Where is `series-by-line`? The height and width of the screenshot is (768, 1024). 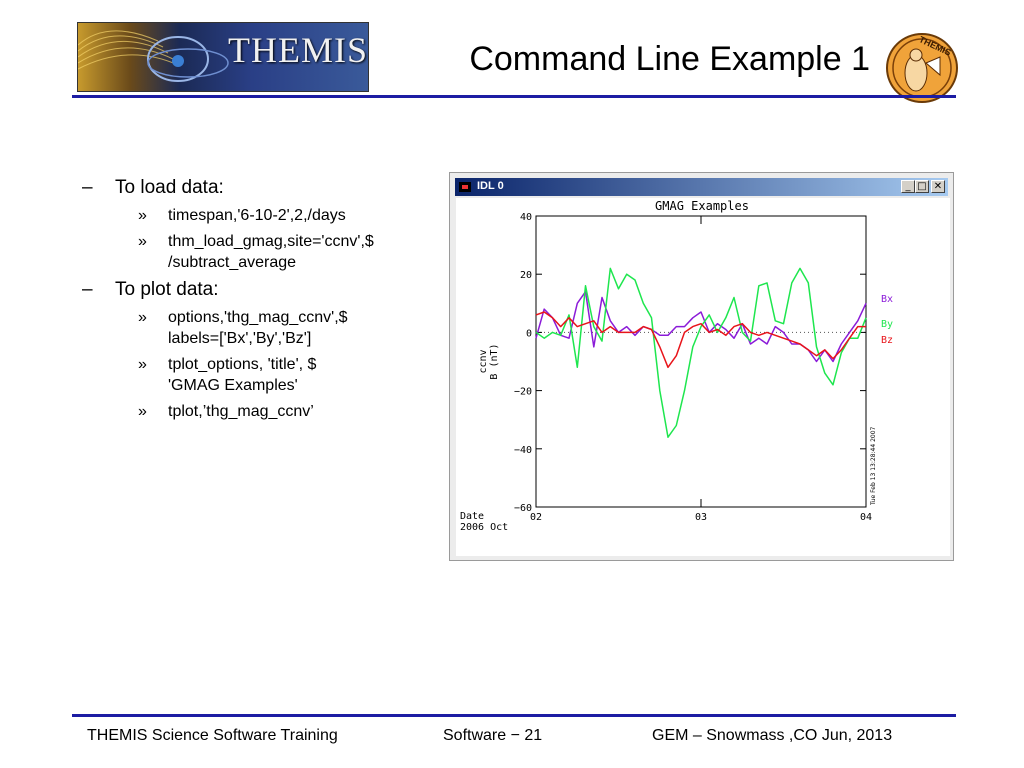 series-by-line is located at coordinates (701, 352).